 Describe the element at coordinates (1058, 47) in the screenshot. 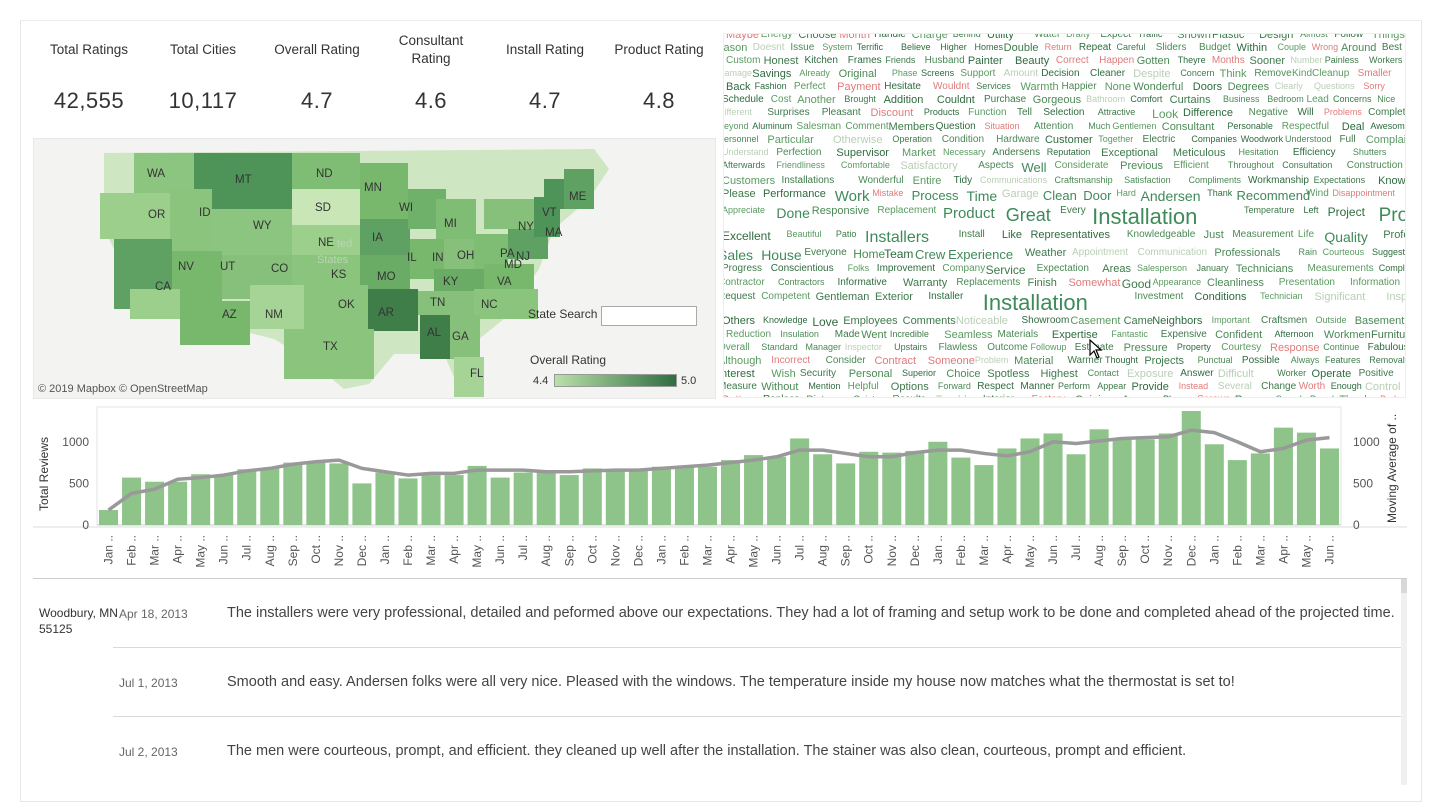

I see `cloud-word: Return` at that location.